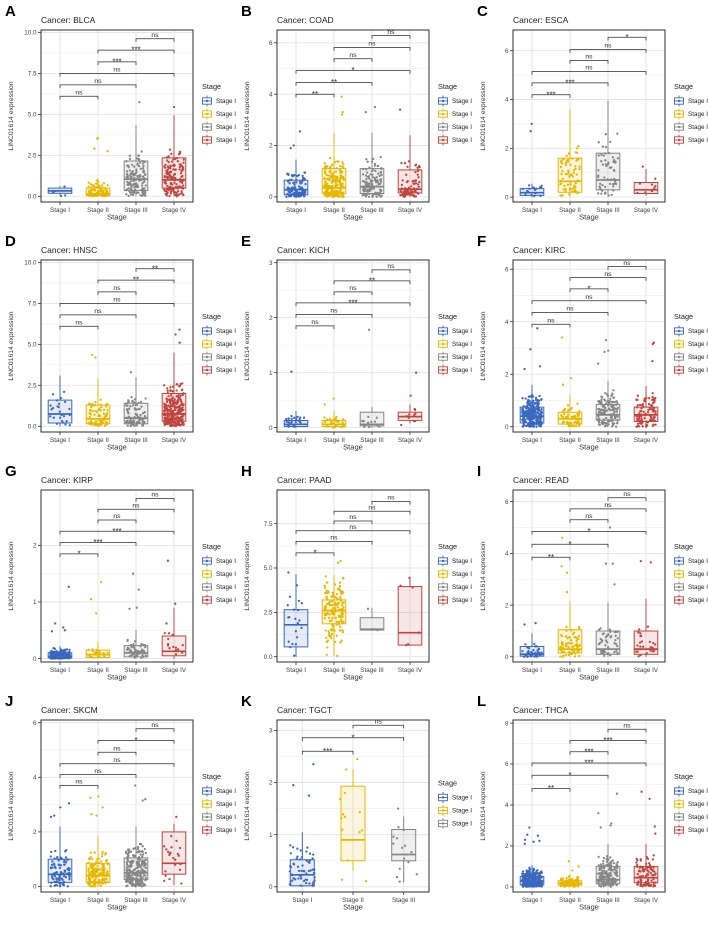 The image size is (708, 925). I want to click on svg-text: 7.5, so click(32, 304).